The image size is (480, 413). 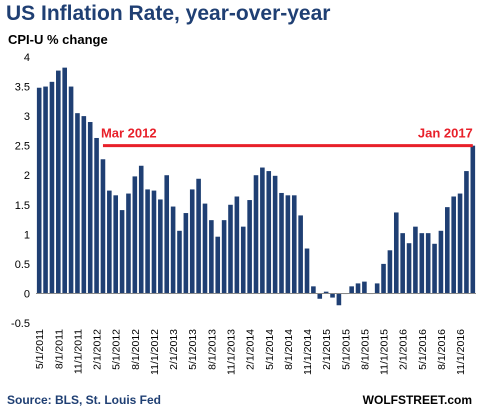 I want to click on x-tick-label: 11/1/2014, so click(x=308, y=352).